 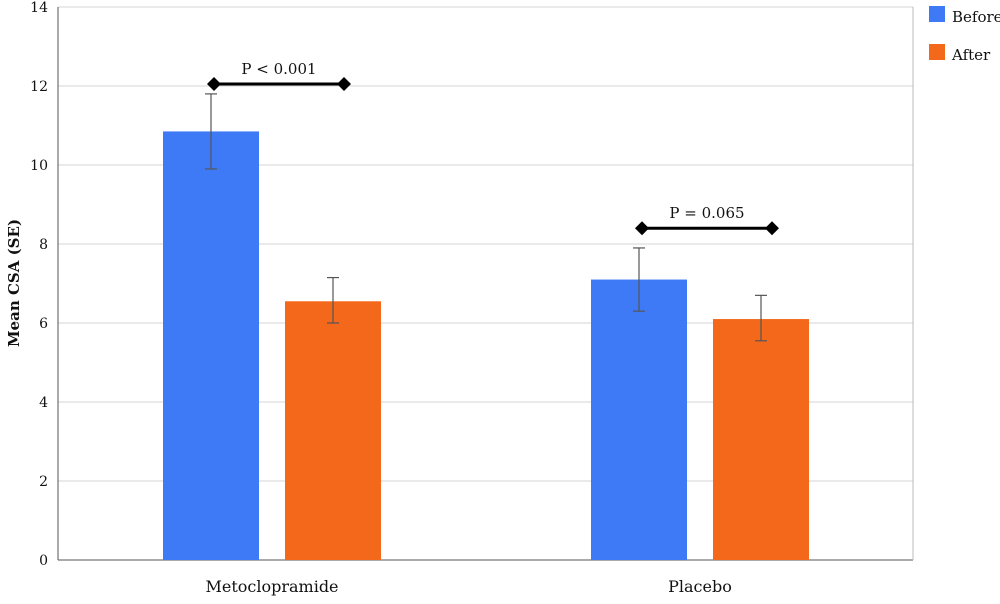 I want to click on y-tick-label: 6, so click(x=43, y=324).